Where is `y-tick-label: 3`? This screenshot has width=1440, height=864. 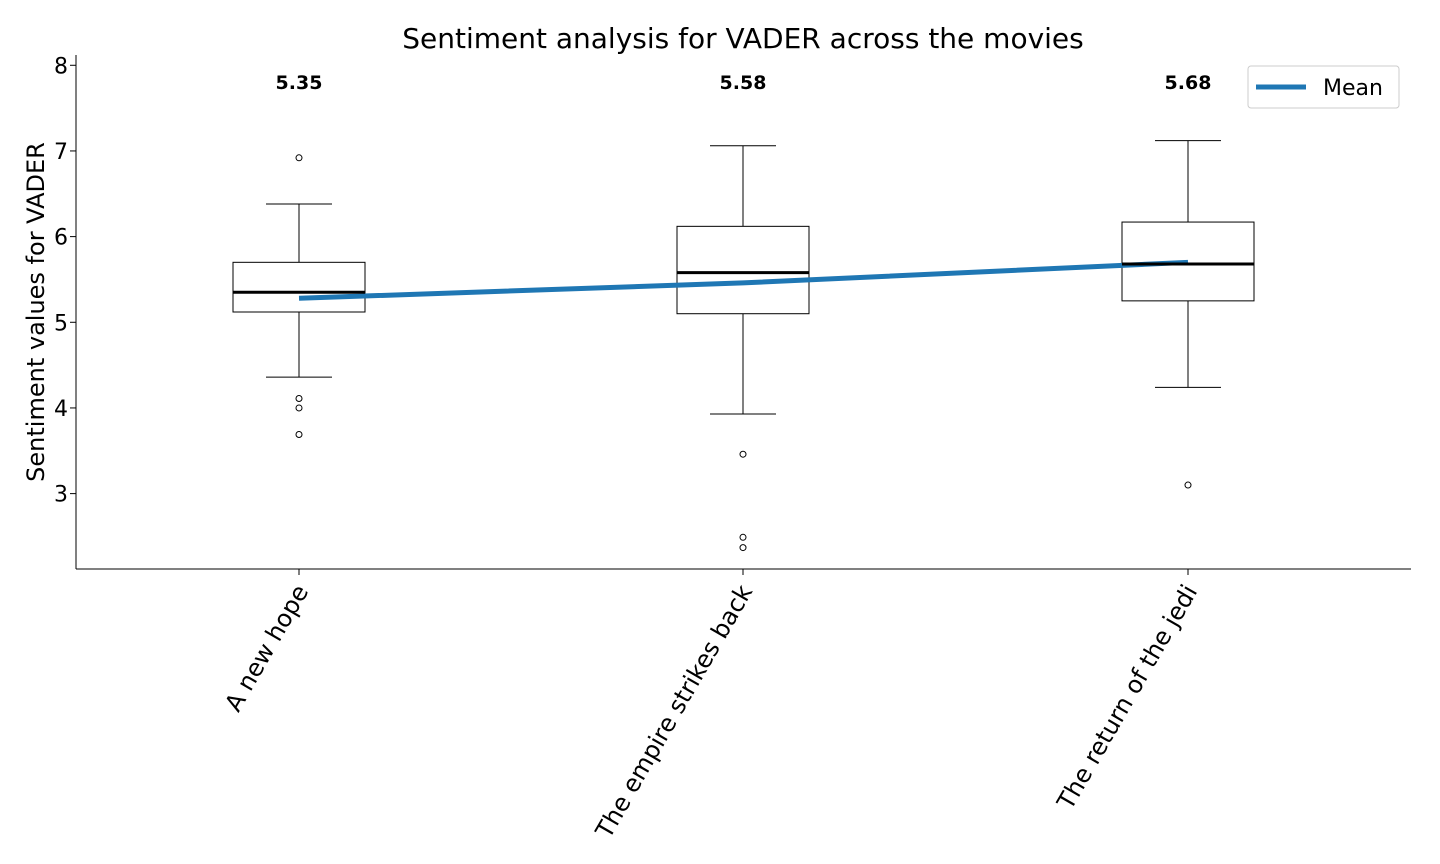
y-tick-label: 3 is located at coordinates (61, 495).